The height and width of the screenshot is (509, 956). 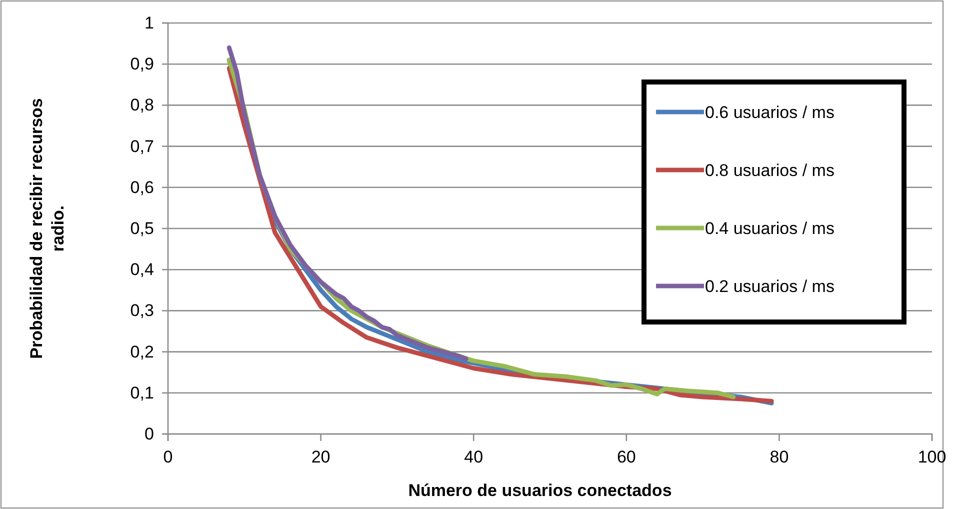 I want to click on x-tick-label: 0, so click(x=168, y=457).